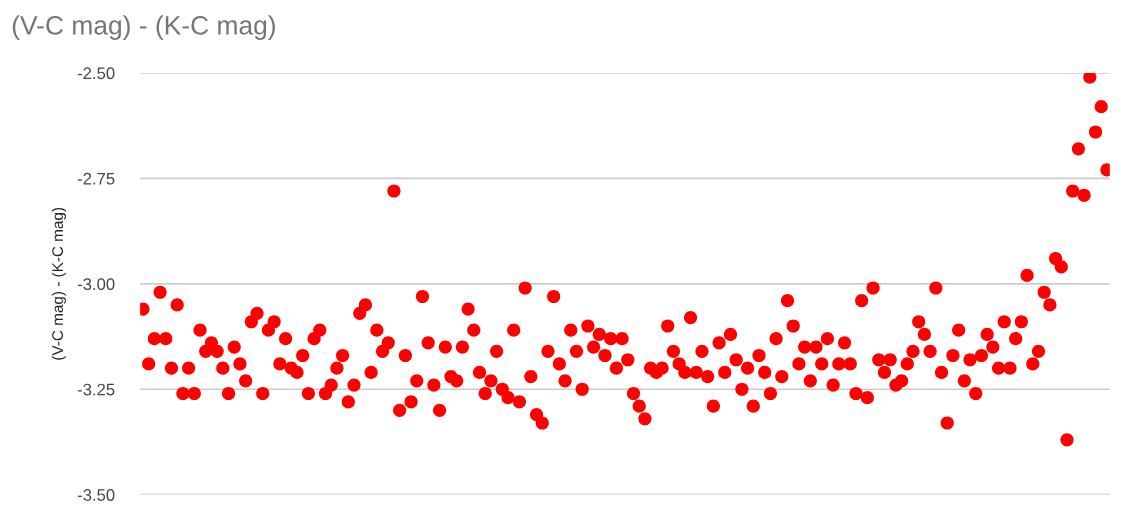 The width and height of the screenshot is (1121, 510). Describe the element at coordinates (96, 73) in the screenshot. I see `y-tick-label: -2.50` at that location.